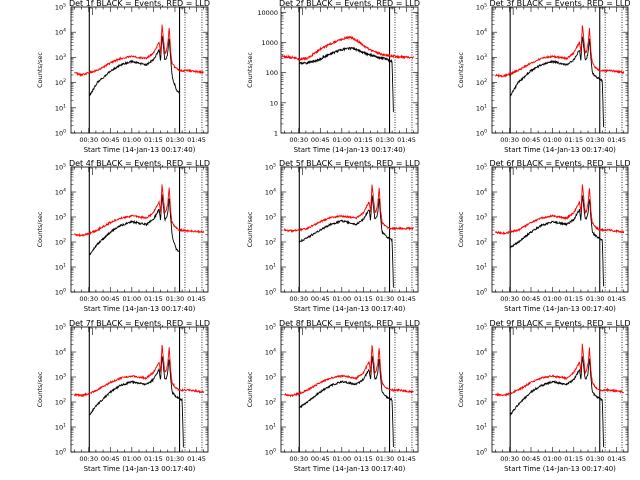 This screenshot has height=480, width=640. Describe the element at coordinates (139, 4) in the screenshot. I see `panel-title: Det 1f BLACK = Events, RED = LLD` at that location.